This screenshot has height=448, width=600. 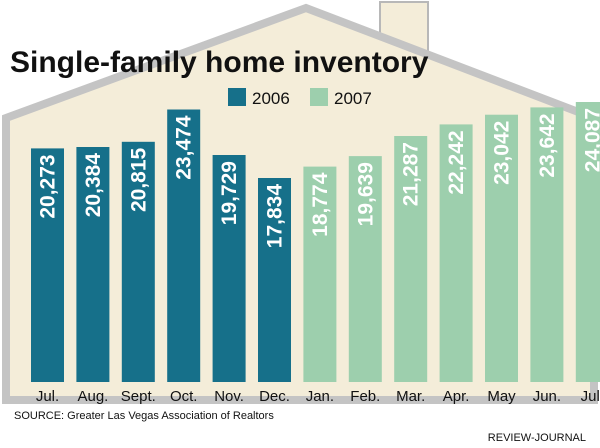 What do you see at coordinates (501, 396) in the screenshot?
I see `x-tick-label-10: May` at bounding box center [501, 396].